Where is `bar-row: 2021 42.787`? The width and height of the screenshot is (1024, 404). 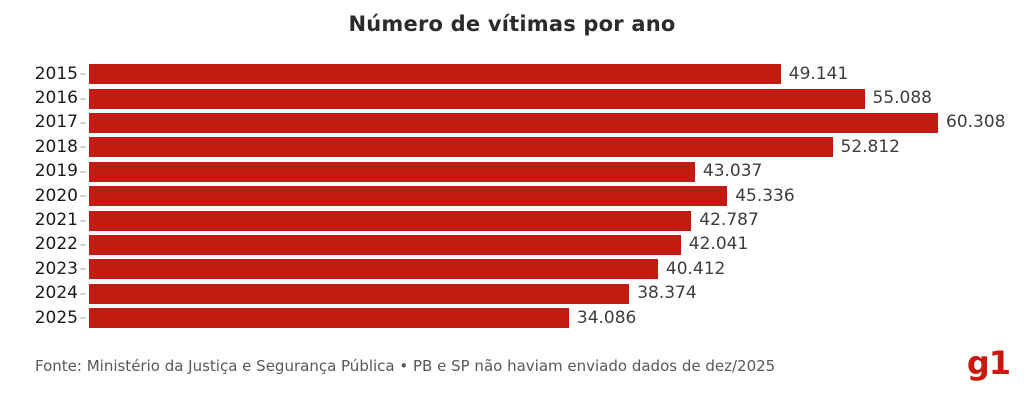
bar-row: 2021 42.787 is located at coordinates (512, 220).